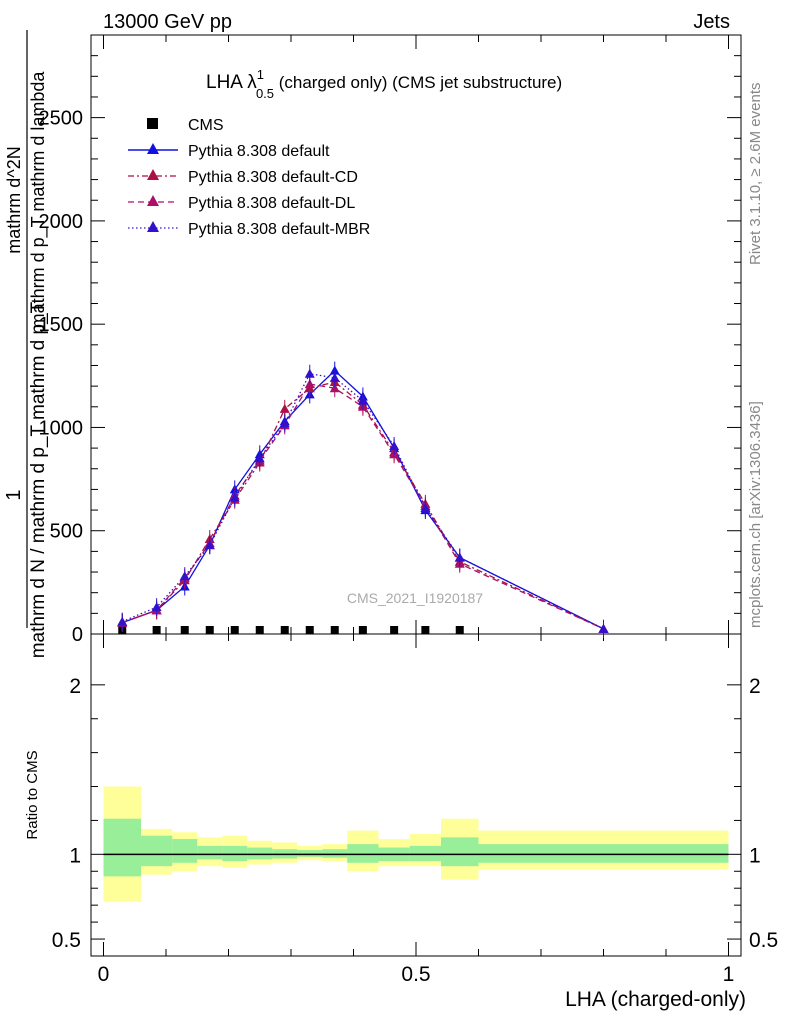 The height and width of the screenshot is (1029, 786). I want to click on x-tick-label: 0.5, so click(415, 974).